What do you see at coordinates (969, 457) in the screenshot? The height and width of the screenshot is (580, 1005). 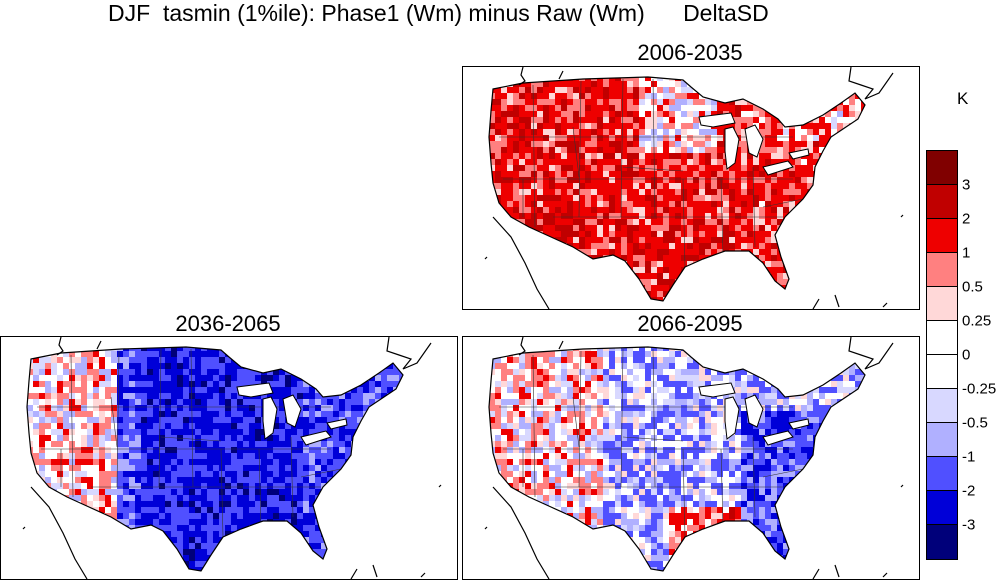 I see `colorbar-tick-label: -1` at bounding box center [969, 457].